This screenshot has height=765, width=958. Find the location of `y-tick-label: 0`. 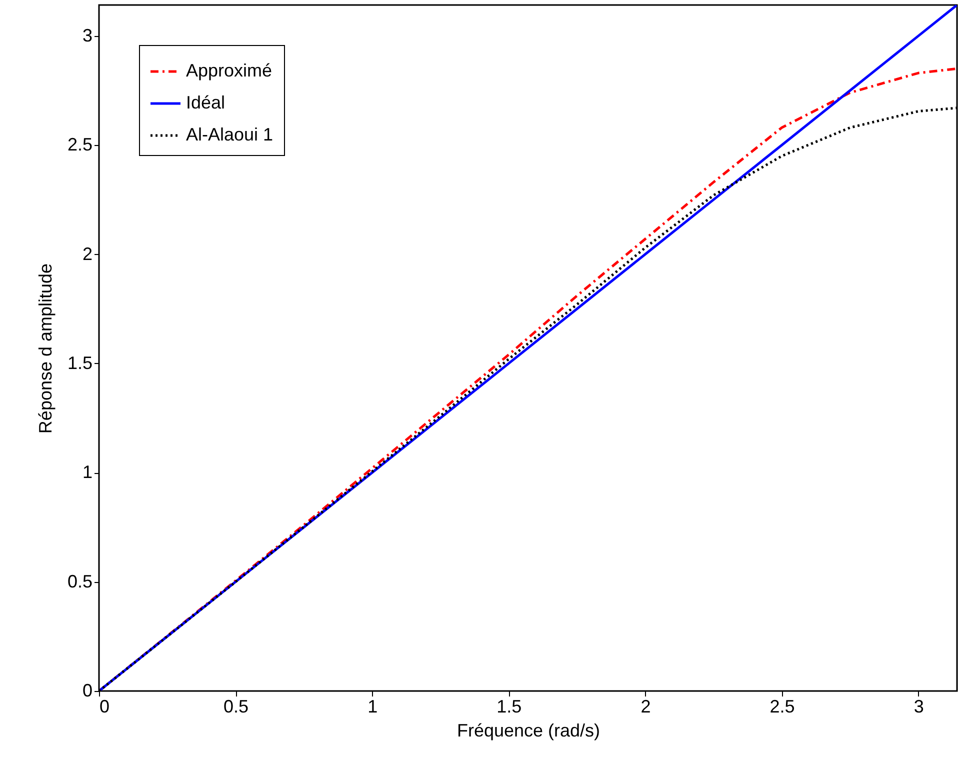

y-tick-label: 0 is located at coordinates (87, 690).